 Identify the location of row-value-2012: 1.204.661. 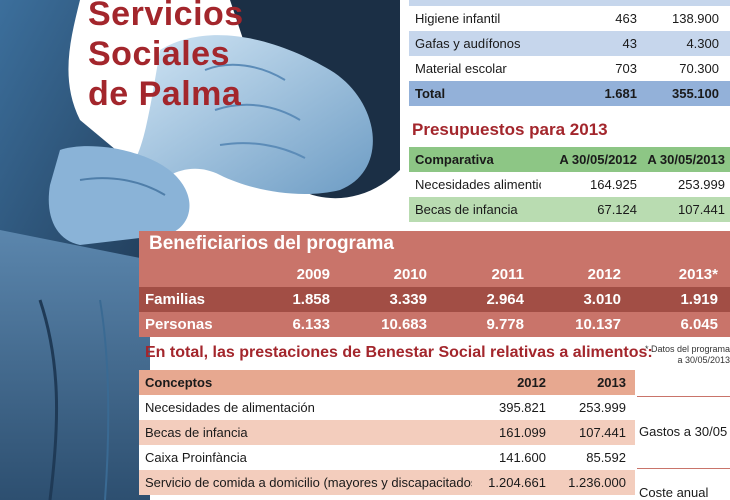
(517, 482).